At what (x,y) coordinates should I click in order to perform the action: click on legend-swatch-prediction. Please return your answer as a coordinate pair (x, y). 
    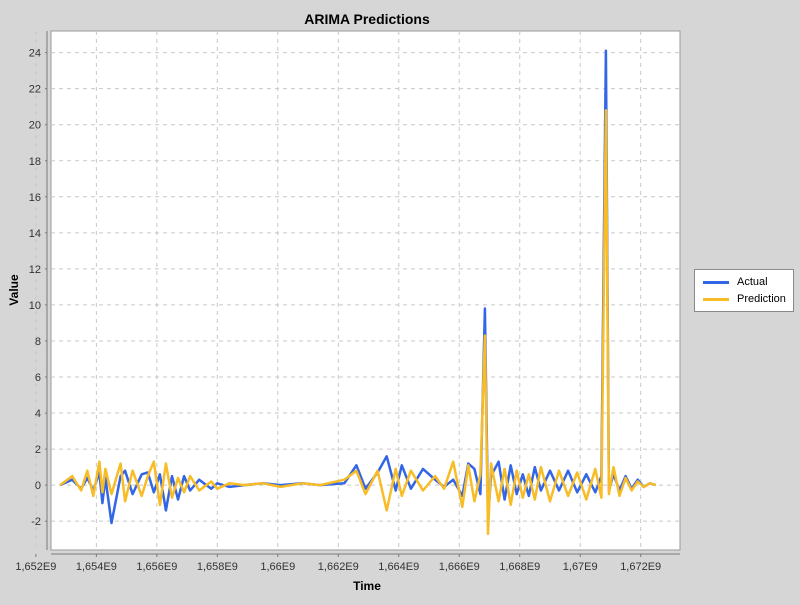
    Looking at the image, I should click on (716, 299).